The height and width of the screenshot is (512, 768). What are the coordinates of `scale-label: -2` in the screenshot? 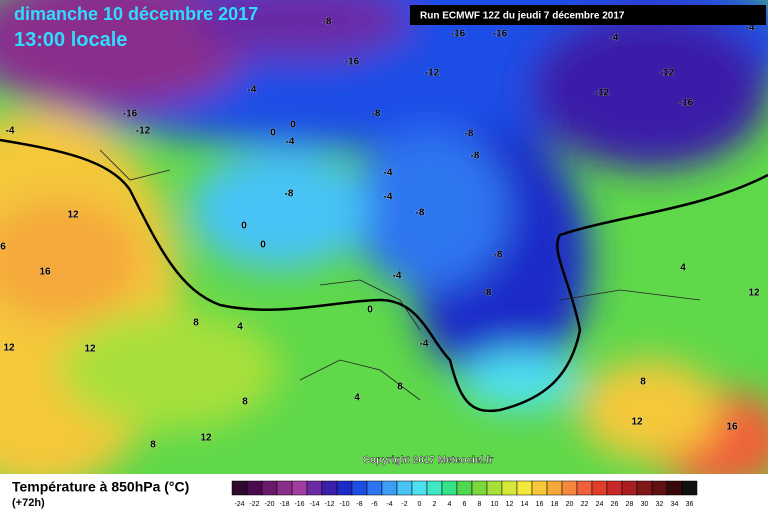 It's located at (404, 504).